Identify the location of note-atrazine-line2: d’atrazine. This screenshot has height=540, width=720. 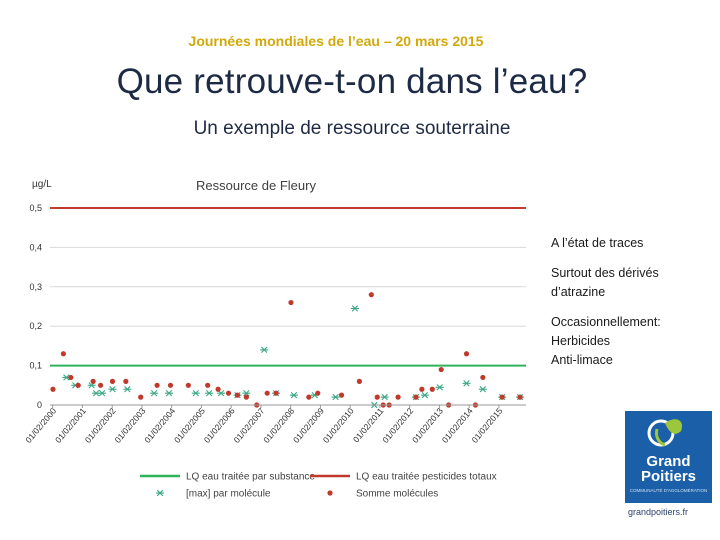
(578, 292).